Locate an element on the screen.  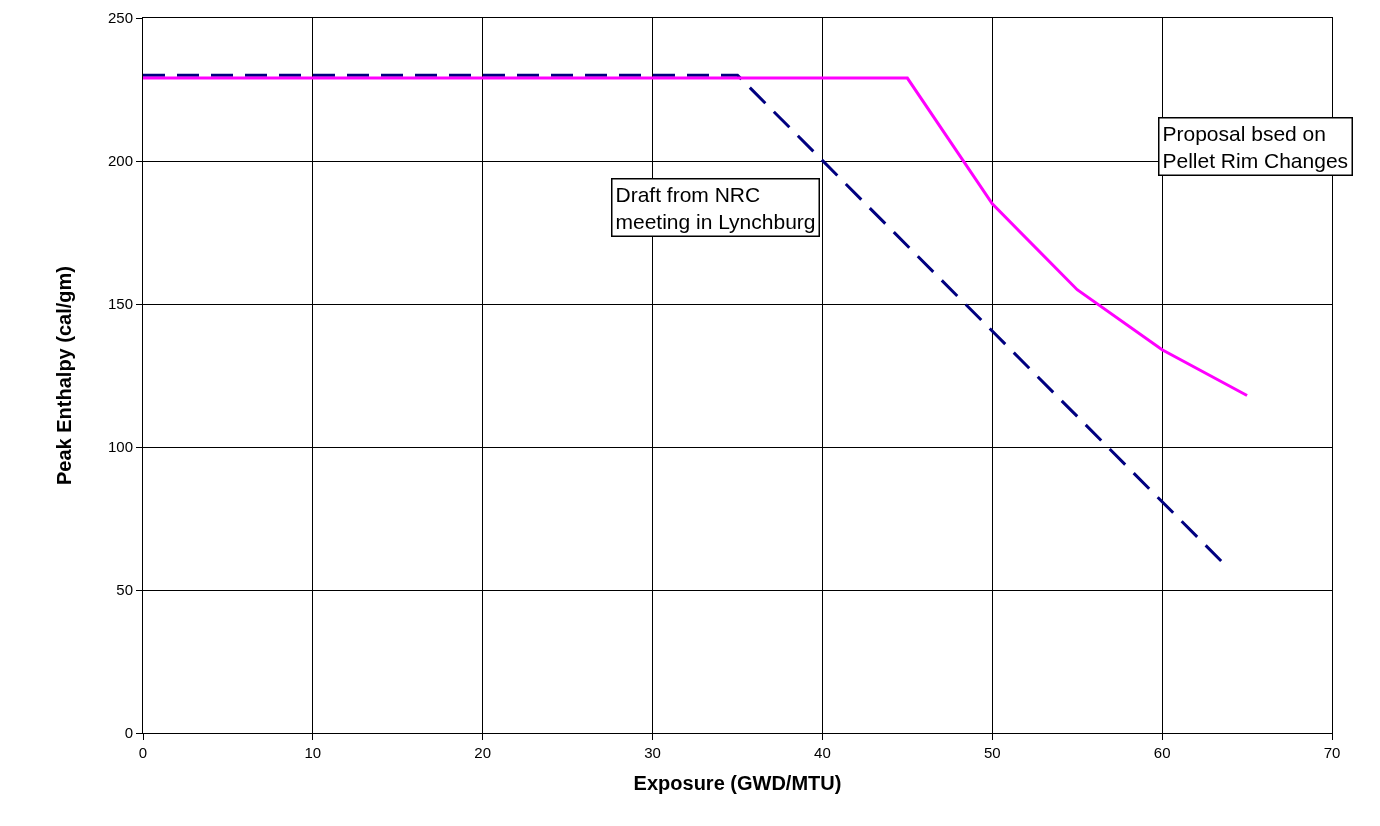
x-axis-title: Exposure (GWD/MTU) is located at coordinates (737, 782).